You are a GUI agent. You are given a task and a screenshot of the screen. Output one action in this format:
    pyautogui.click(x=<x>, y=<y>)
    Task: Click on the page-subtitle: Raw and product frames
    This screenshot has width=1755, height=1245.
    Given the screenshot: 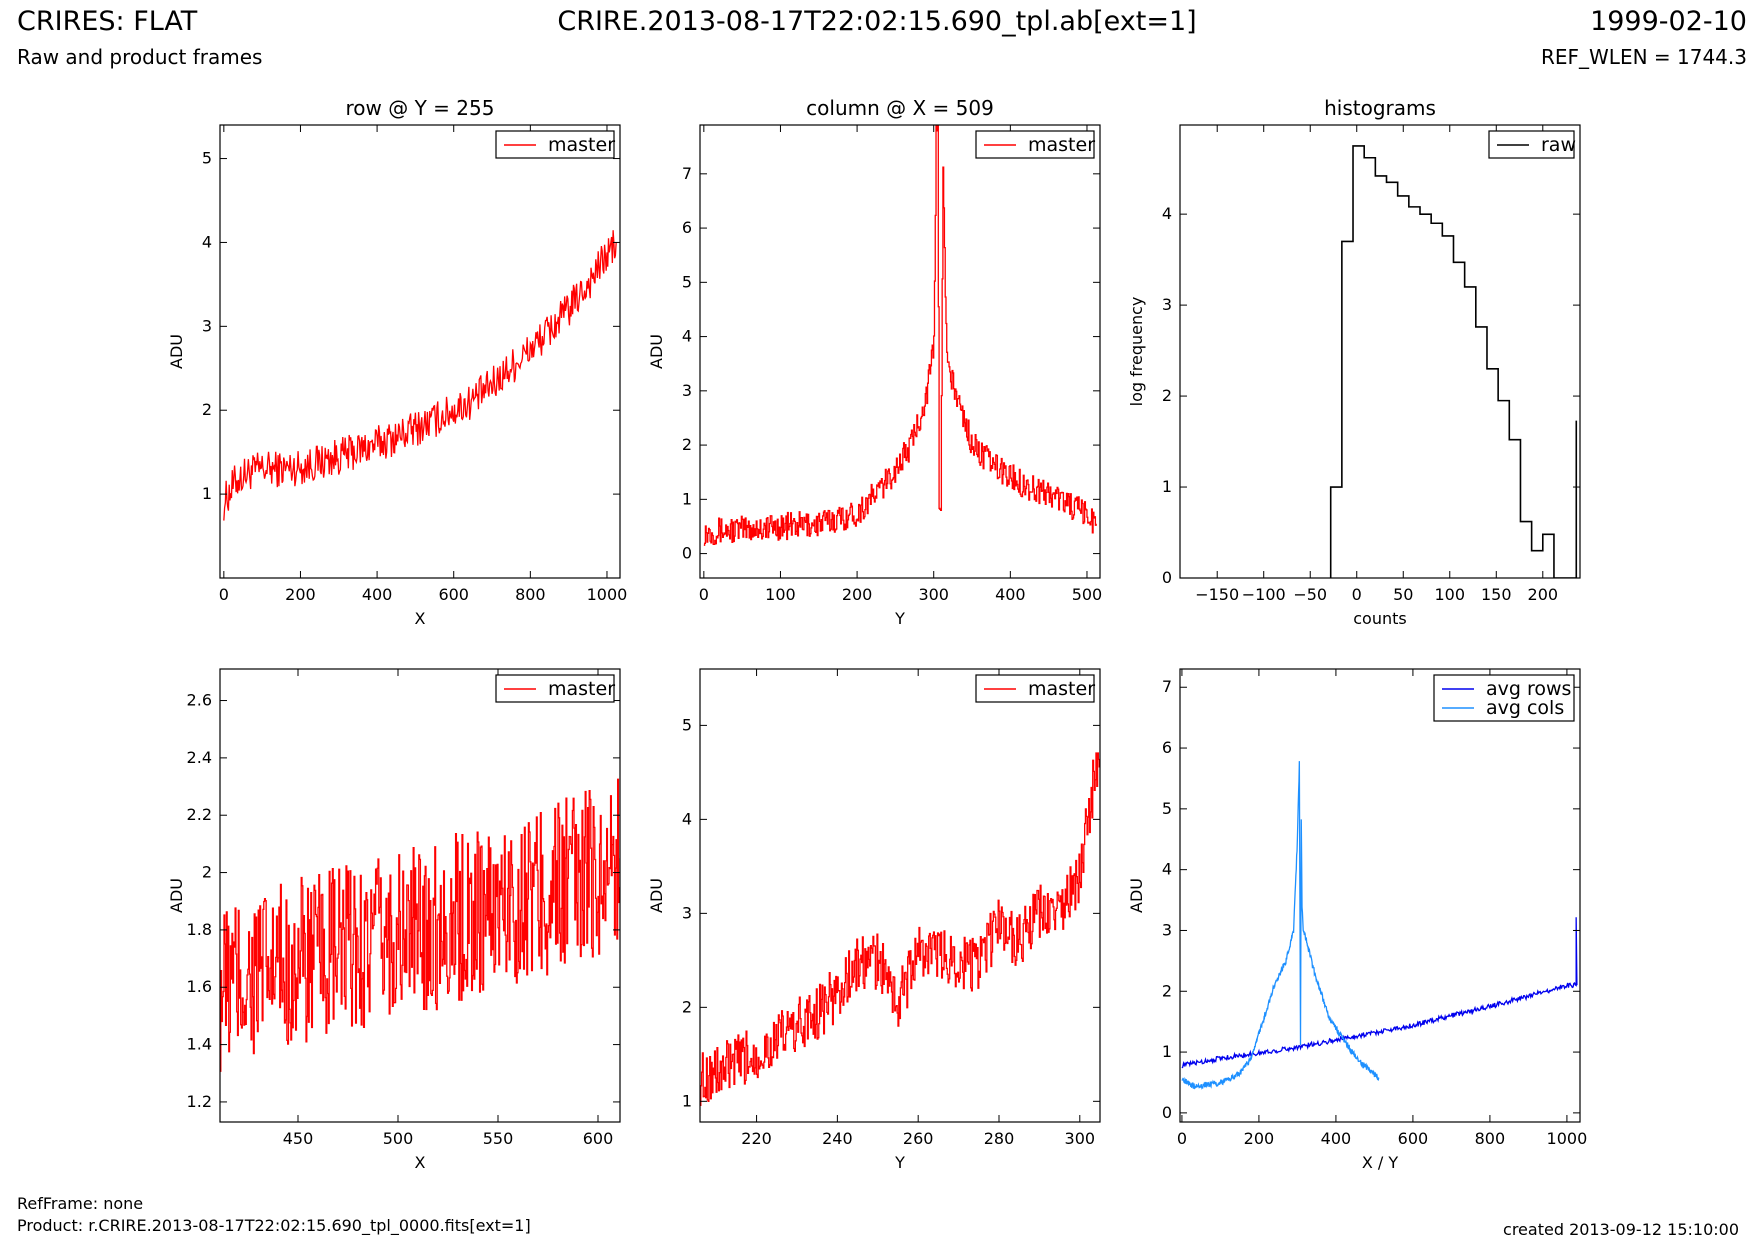 What is the action you would take?
    pyautogui.click(x=140, y=57)
    